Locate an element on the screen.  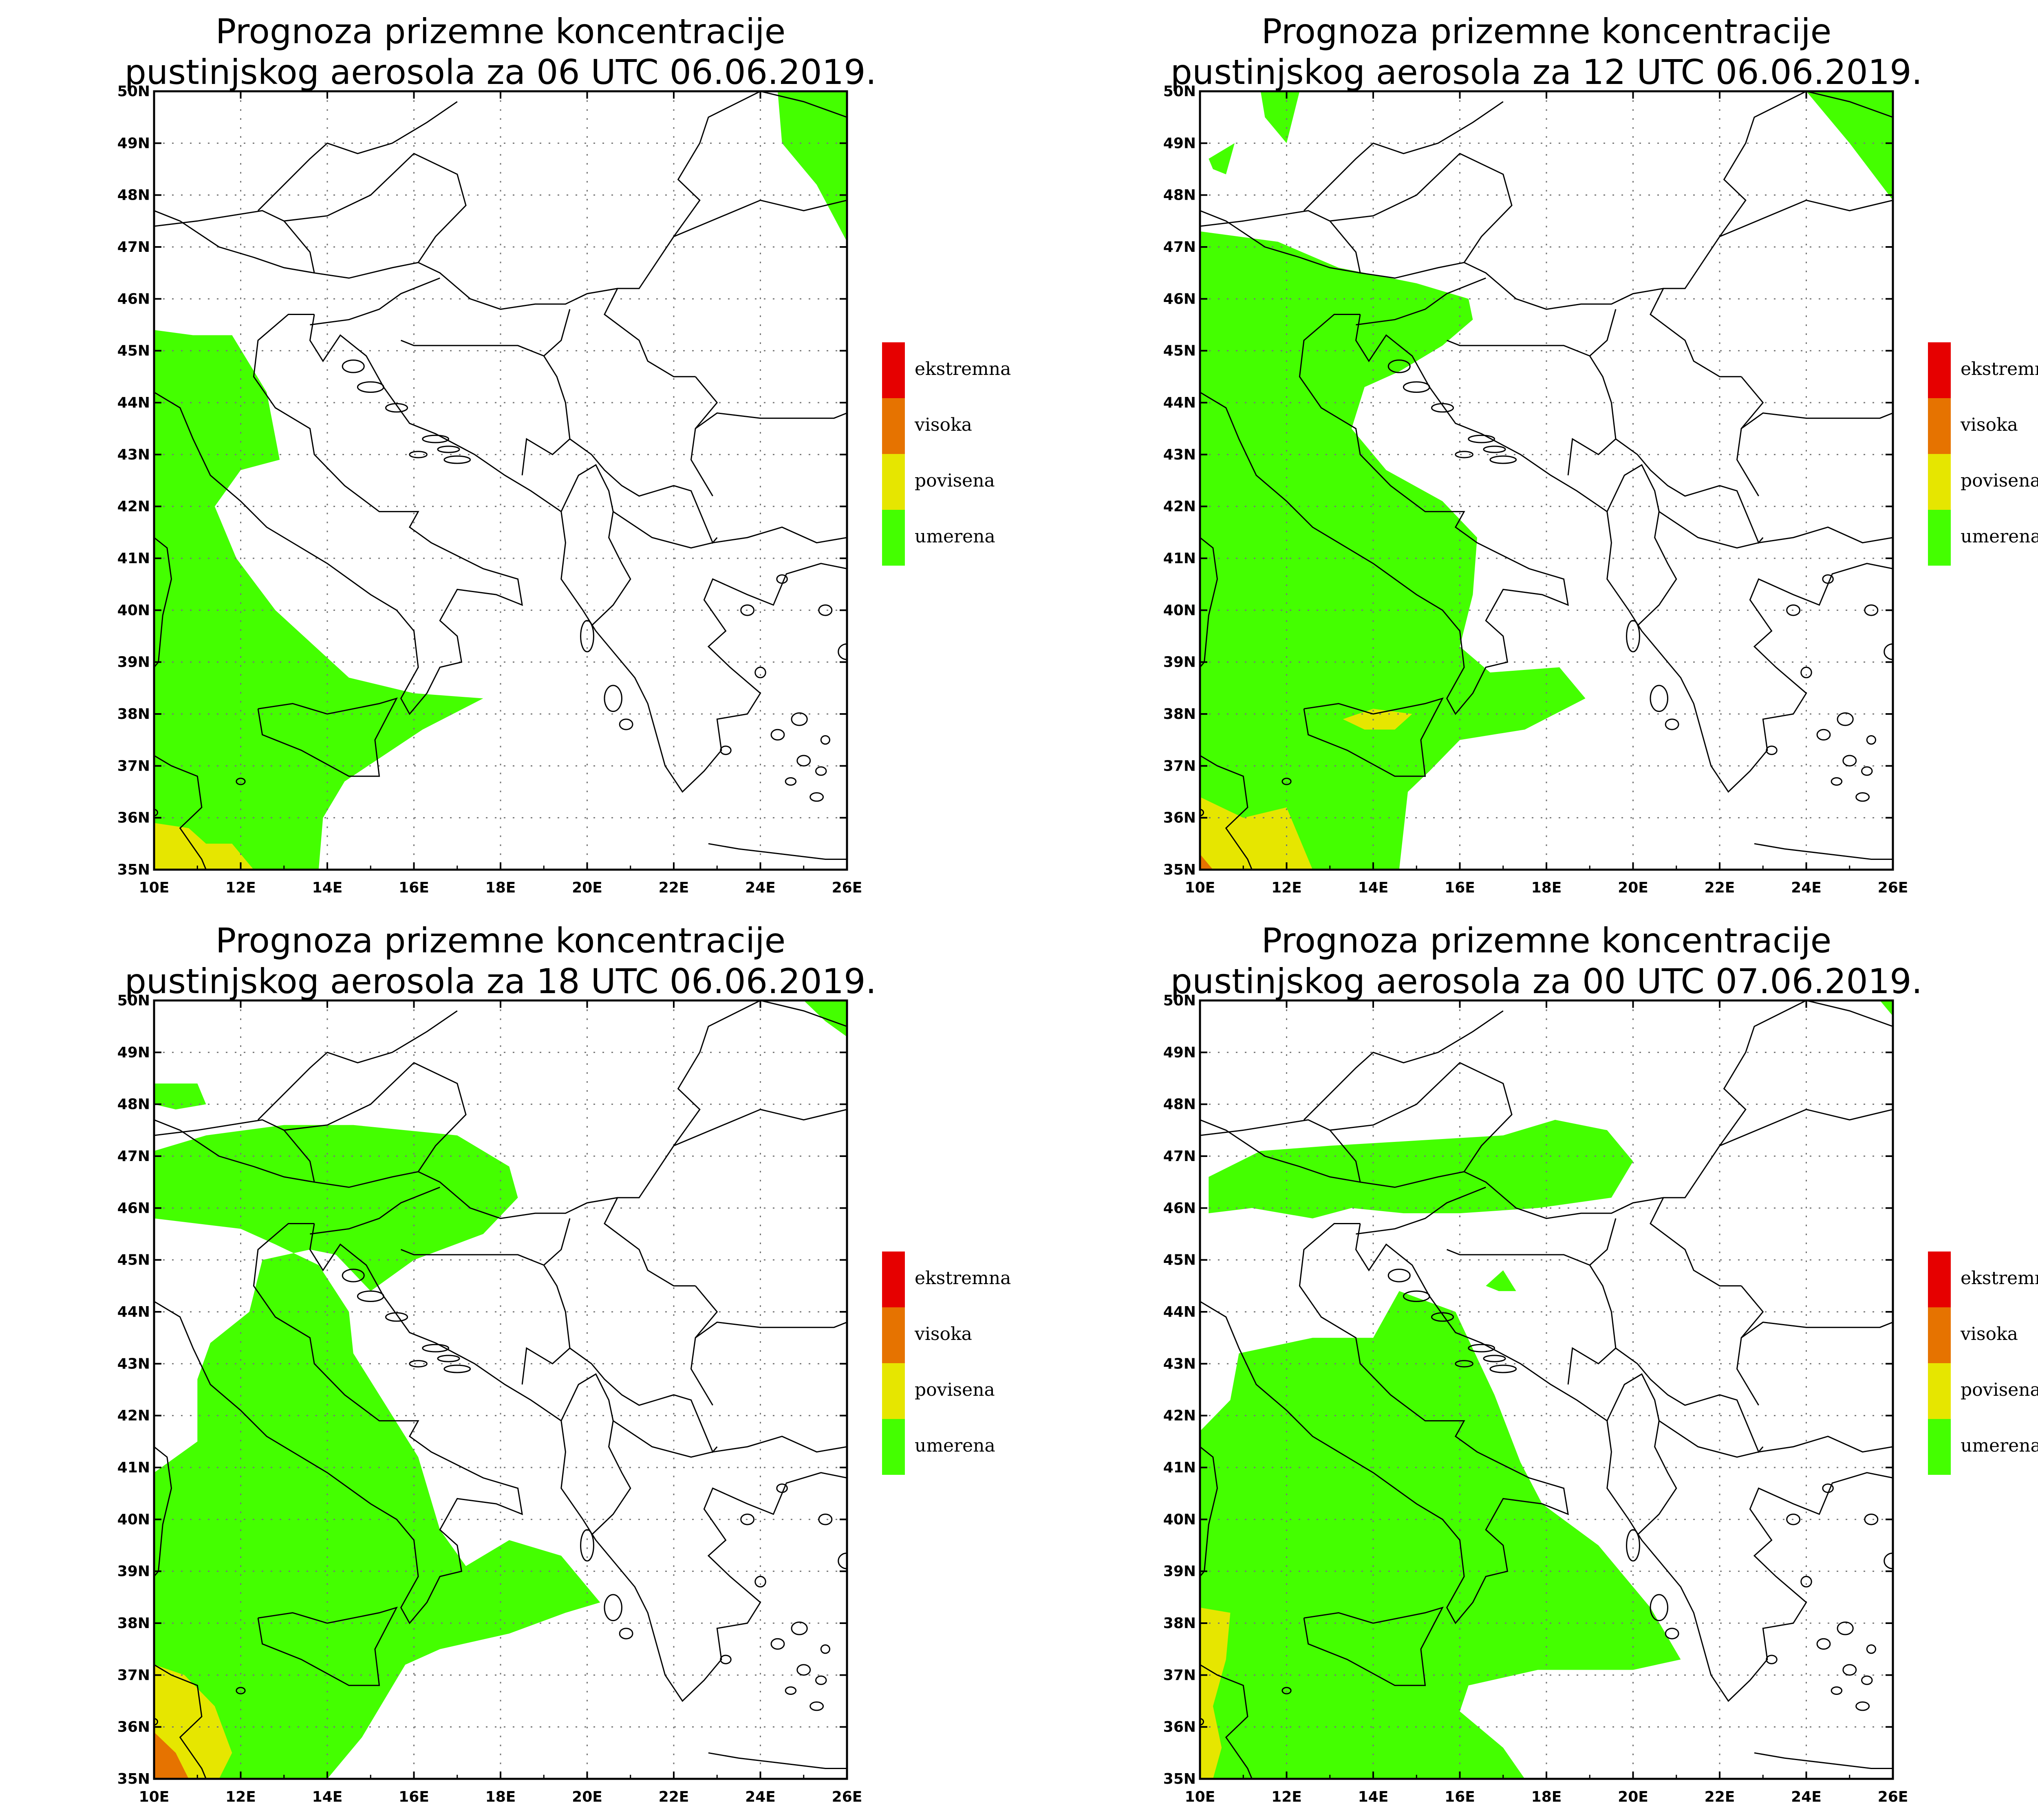
legend-label-umerena: umerena is located at coordinates (2000, 537).